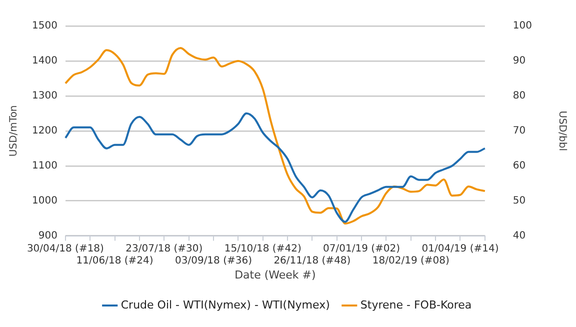  I want to click on y-tick-label: 1000, so click(45, 200).